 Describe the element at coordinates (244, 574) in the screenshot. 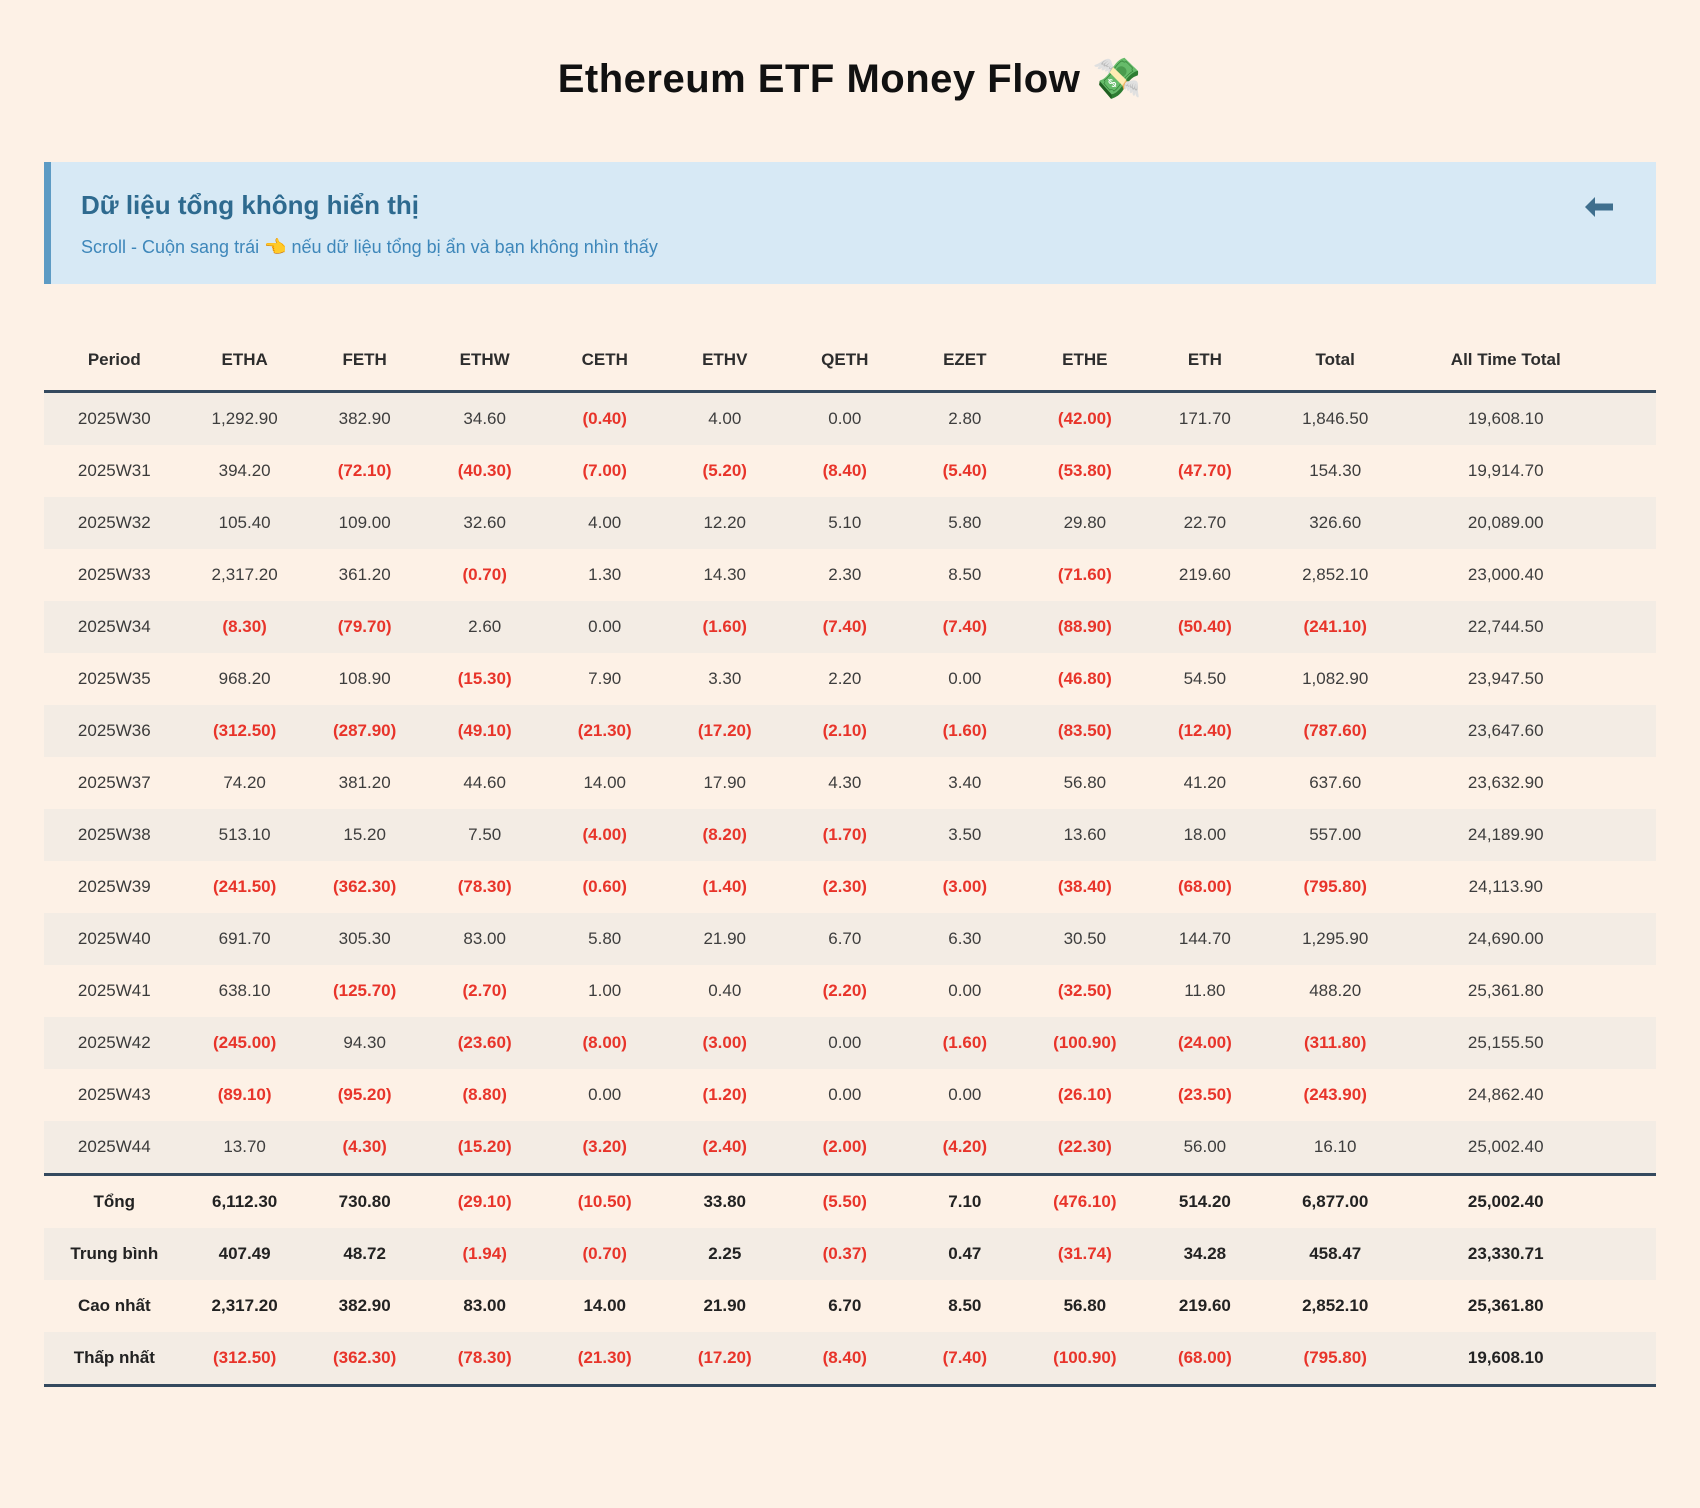

I see `value-cell: 2,317.20` at that location.